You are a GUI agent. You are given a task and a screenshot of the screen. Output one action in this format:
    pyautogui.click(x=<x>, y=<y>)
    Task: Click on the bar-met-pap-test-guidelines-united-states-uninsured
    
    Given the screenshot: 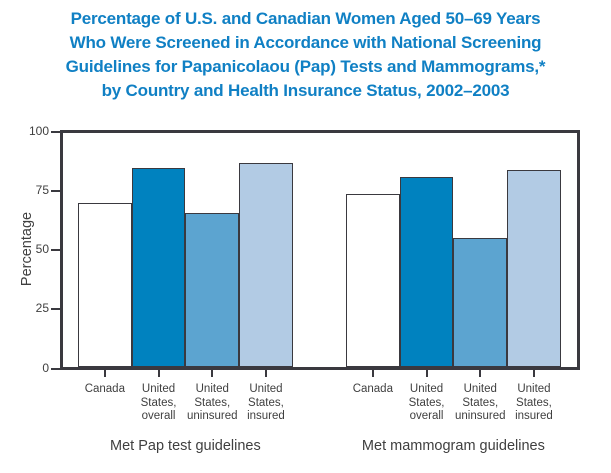 What is the action you would take?
    pyautogui.click(x=212, y=289)
    